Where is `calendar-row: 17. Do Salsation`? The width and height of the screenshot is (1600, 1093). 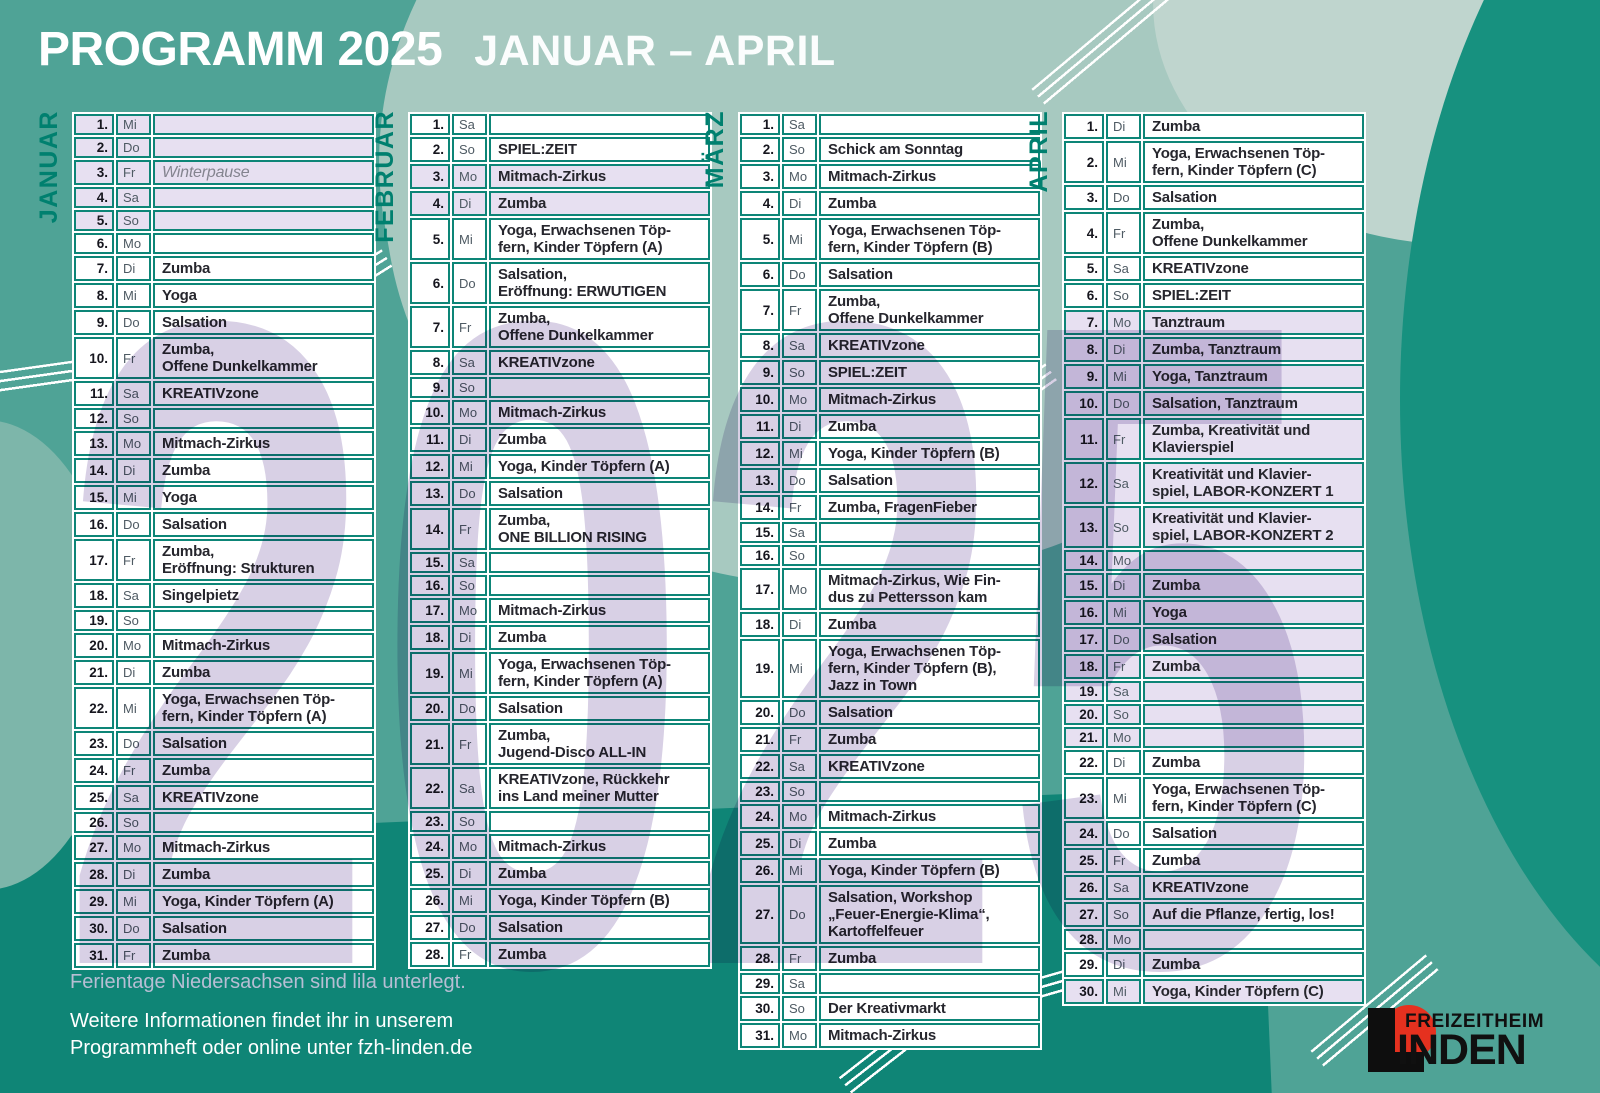
calendar-row: 17. Do Salsation is located at coordinates (1214, 639).